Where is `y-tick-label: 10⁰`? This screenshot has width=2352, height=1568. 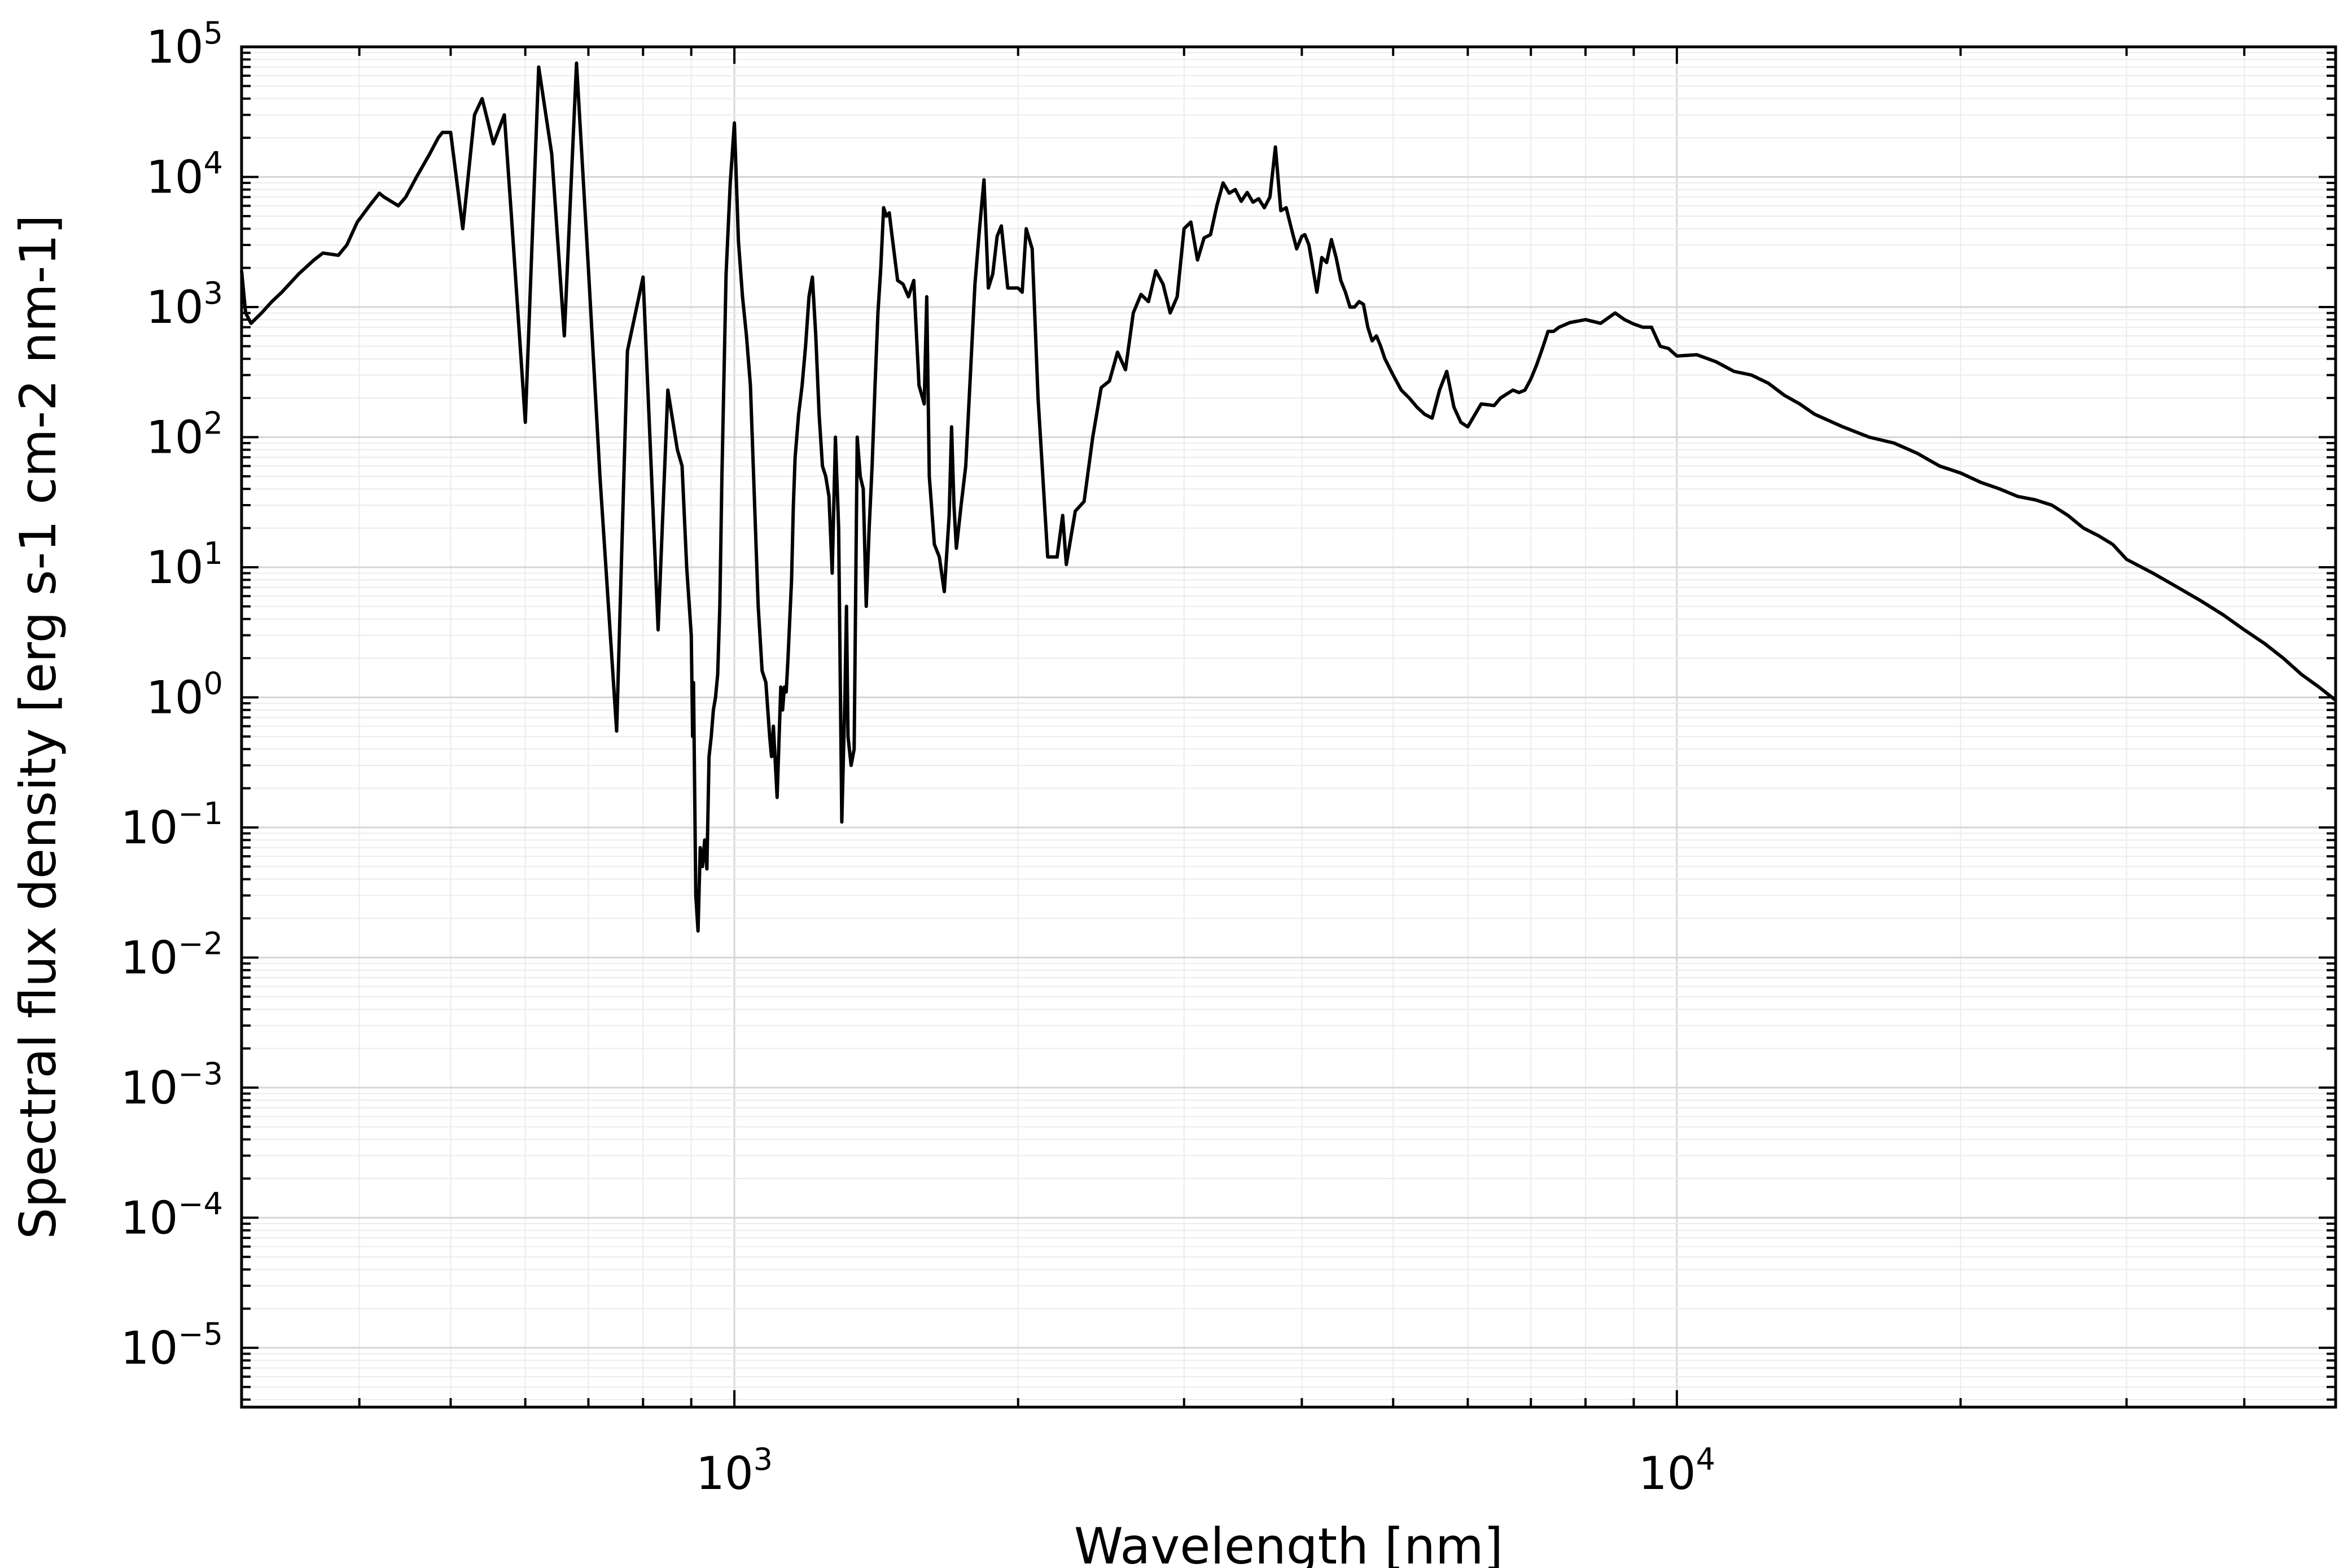 y-tick-label: 10⁰ is located at coordinates (184, 694).